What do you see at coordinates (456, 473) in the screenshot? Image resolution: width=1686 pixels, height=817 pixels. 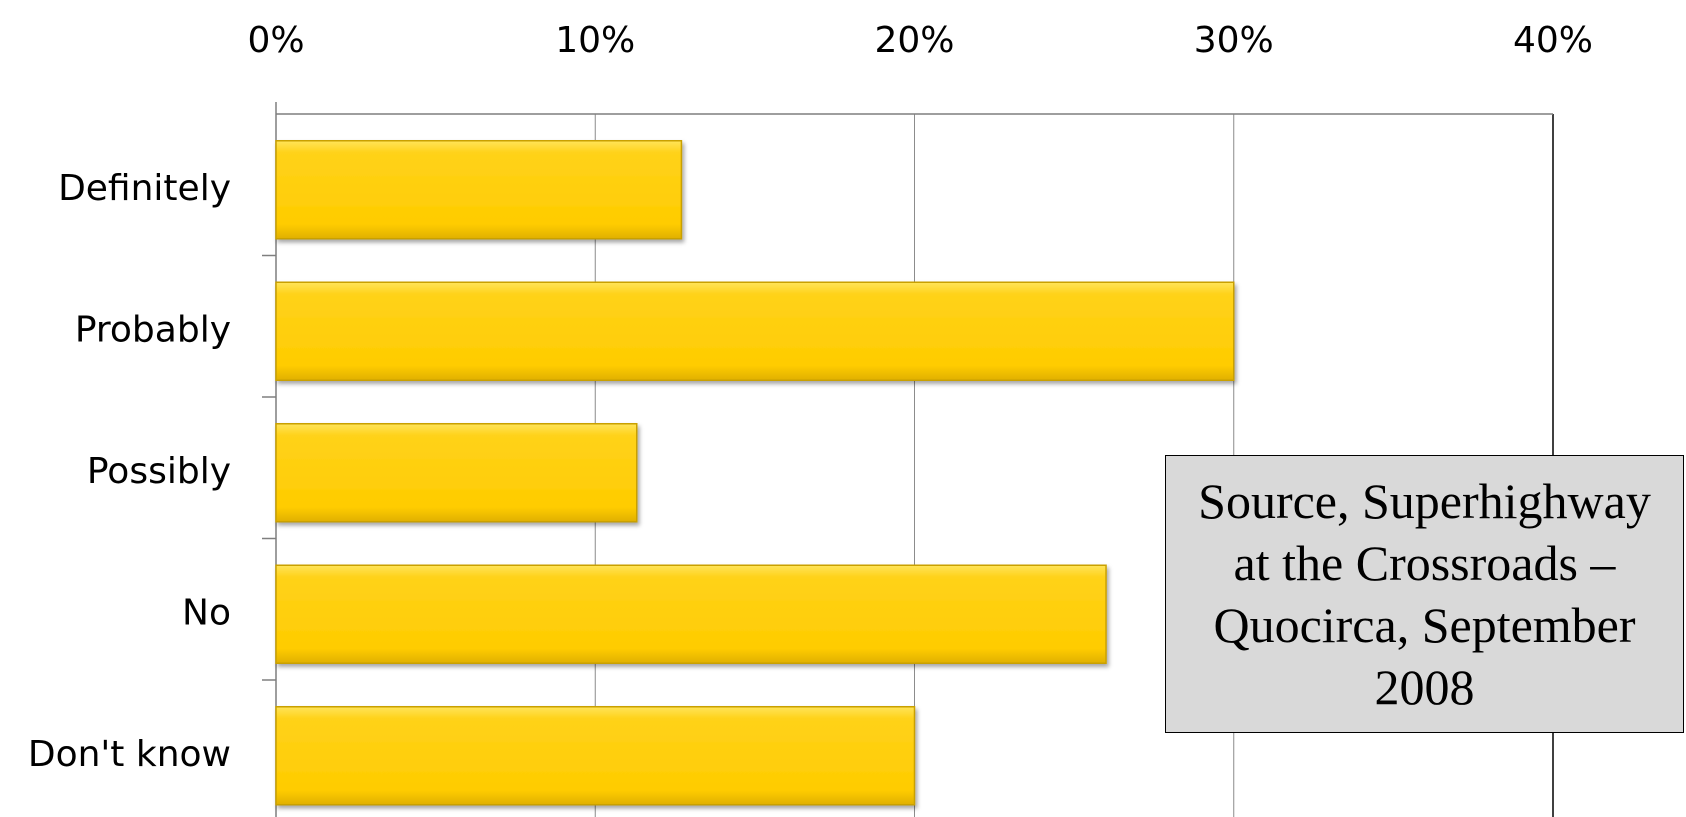 I see `bar-possibly` at bounding box center [456, 473].